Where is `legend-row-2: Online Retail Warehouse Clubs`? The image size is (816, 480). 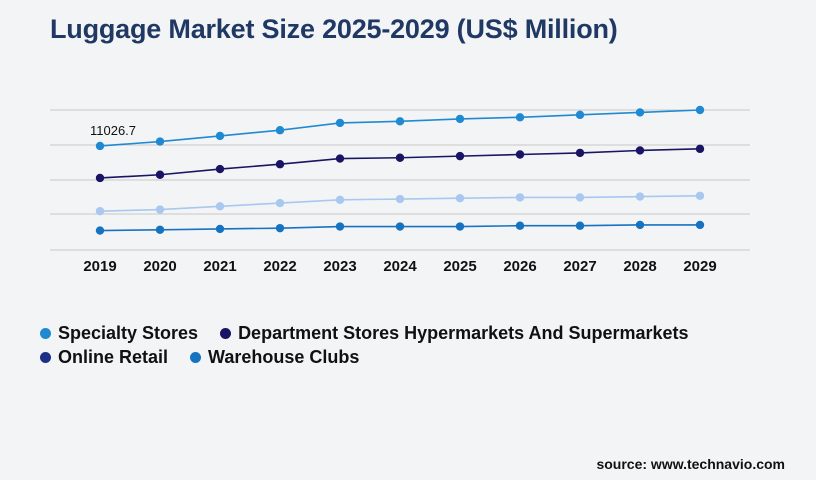
legend-row-2: Online Retail Warehouse Clubs is located at coordinates (210, 357).